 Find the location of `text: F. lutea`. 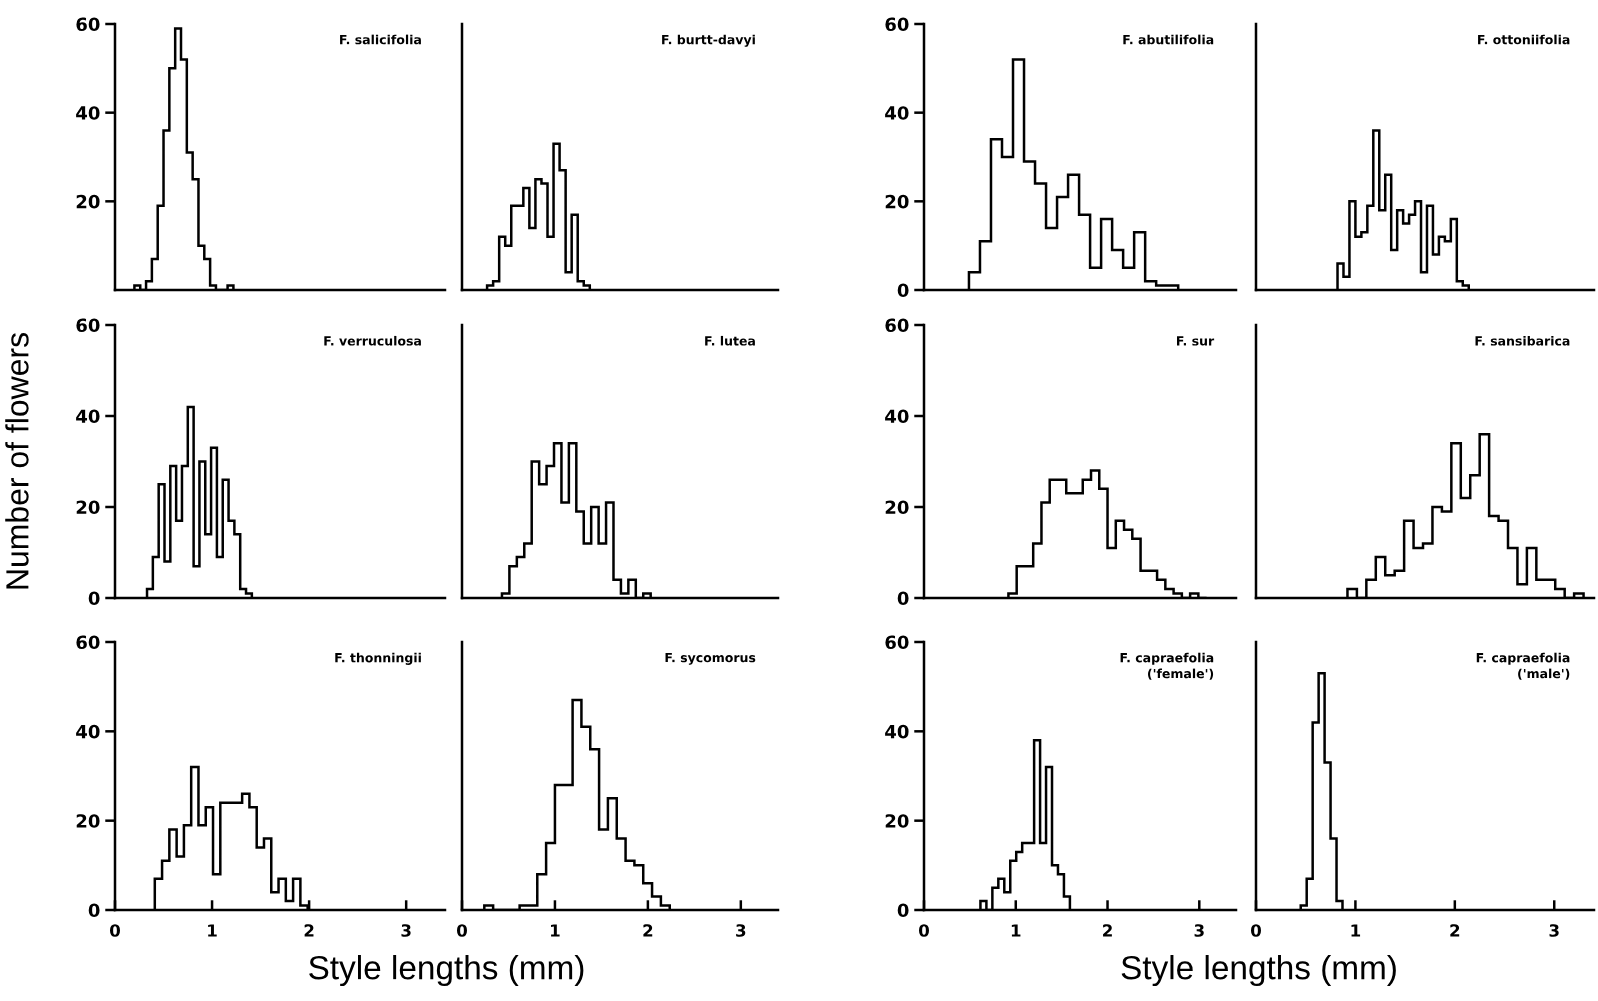

text: F. lutea is located at coordinates (730, 340).